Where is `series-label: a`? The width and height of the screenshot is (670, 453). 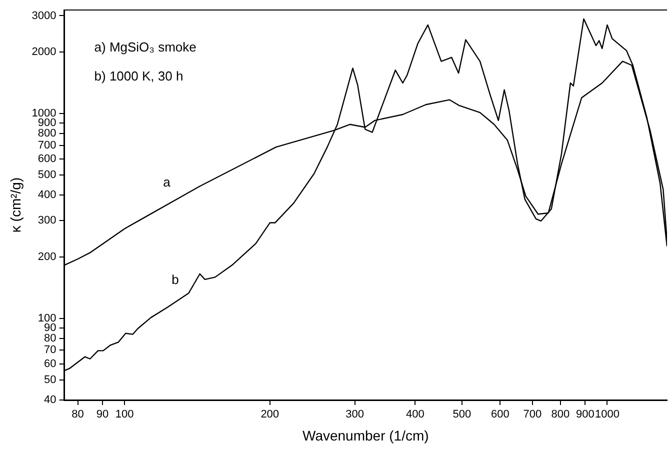
series-label: a is located at coordinates (167, 182).